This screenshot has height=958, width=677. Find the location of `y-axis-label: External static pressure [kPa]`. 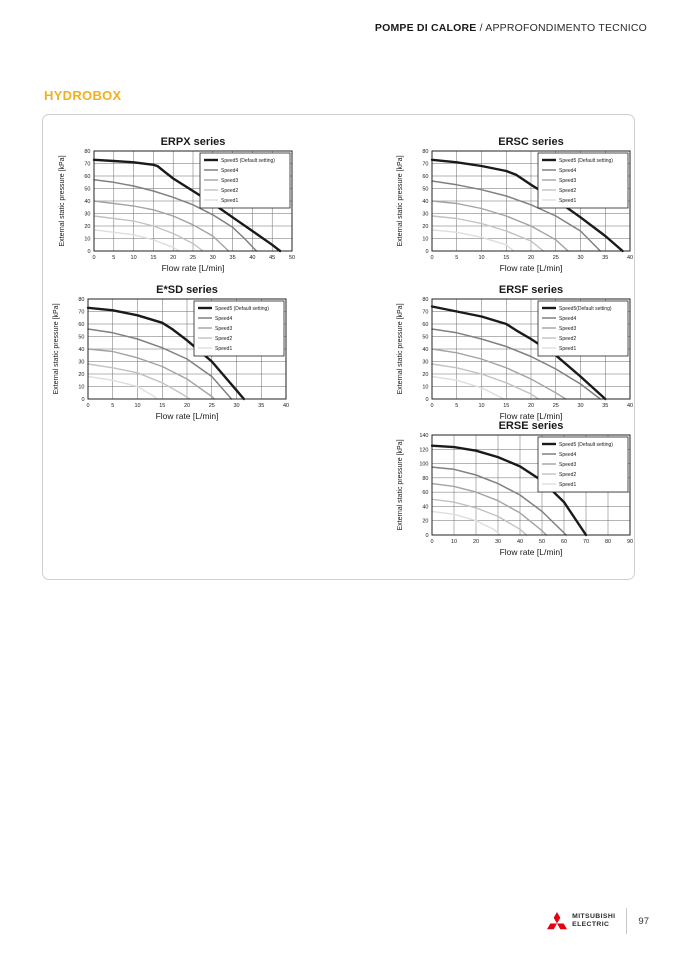

y-axis-label: External static pressure [kPa] is located at coordinates (400, 348).